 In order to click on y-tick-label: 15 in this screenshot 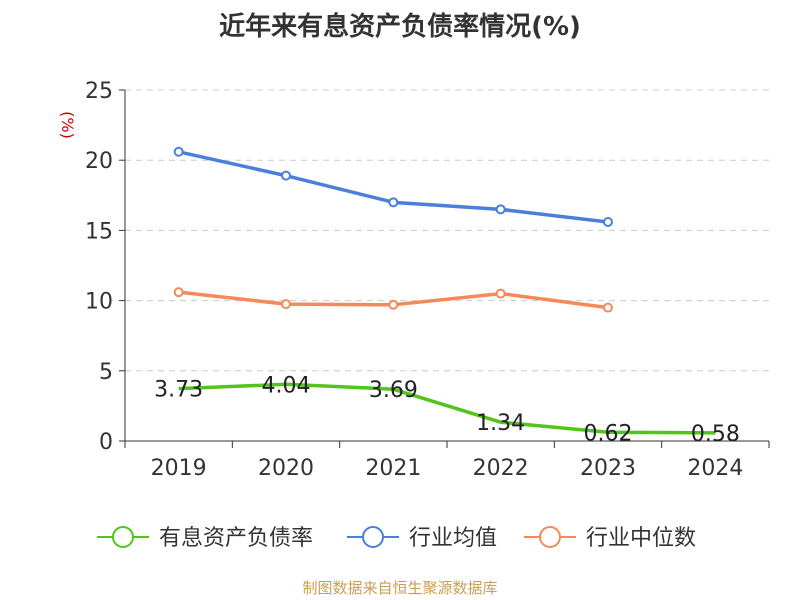, I will do `click(99, 231)`.